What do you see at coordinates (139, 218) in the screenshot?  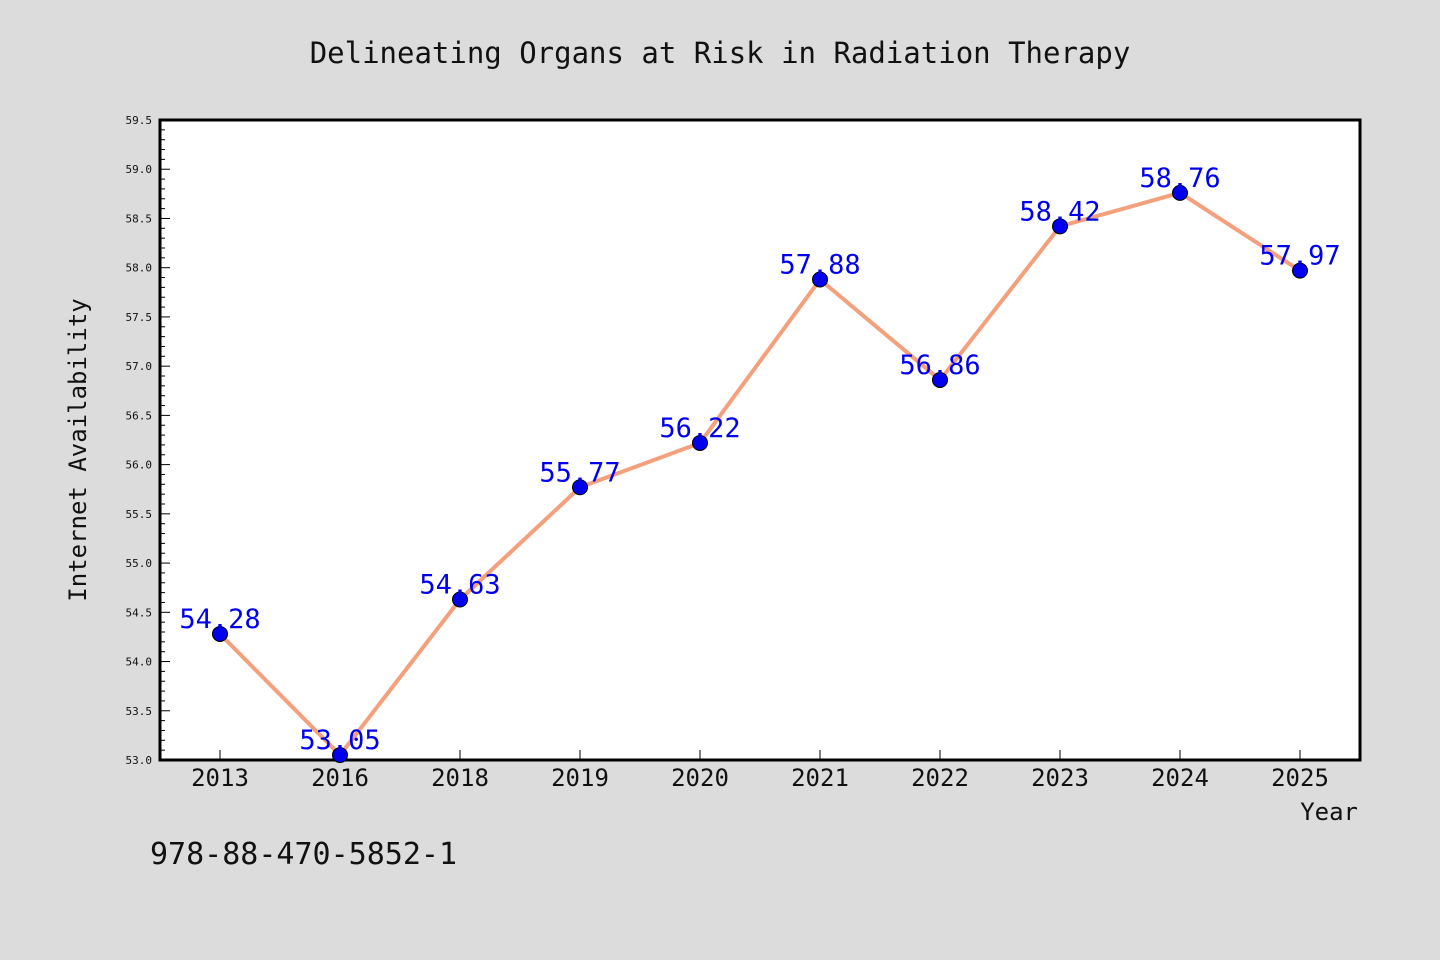 I see `y-tick-label: 58.5` at bounding box center [139, 218].